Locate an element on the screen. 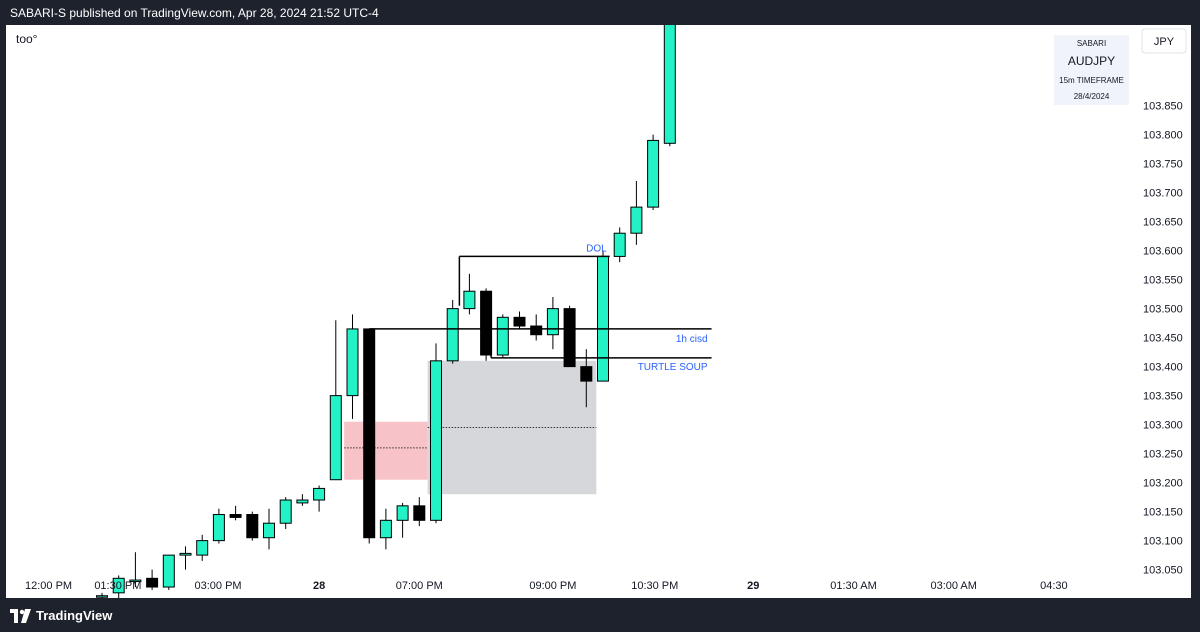 This screenshot has height=632, width=1200. info-box-background is located at coordinates (1091, 70).